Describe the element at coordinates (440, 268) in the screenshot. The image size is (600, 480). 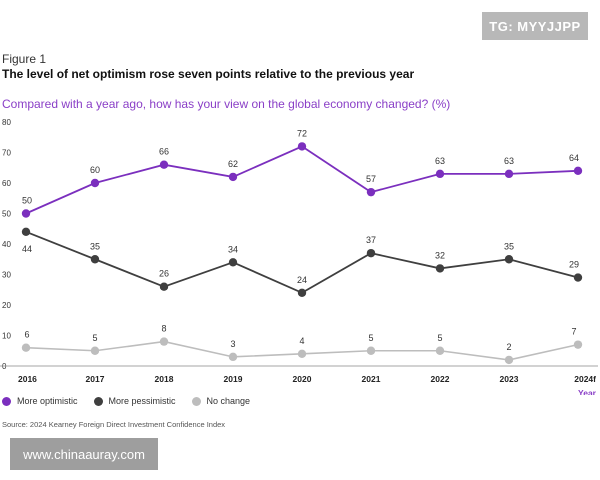
I see `data-point-pessimistic-2022` at that location.